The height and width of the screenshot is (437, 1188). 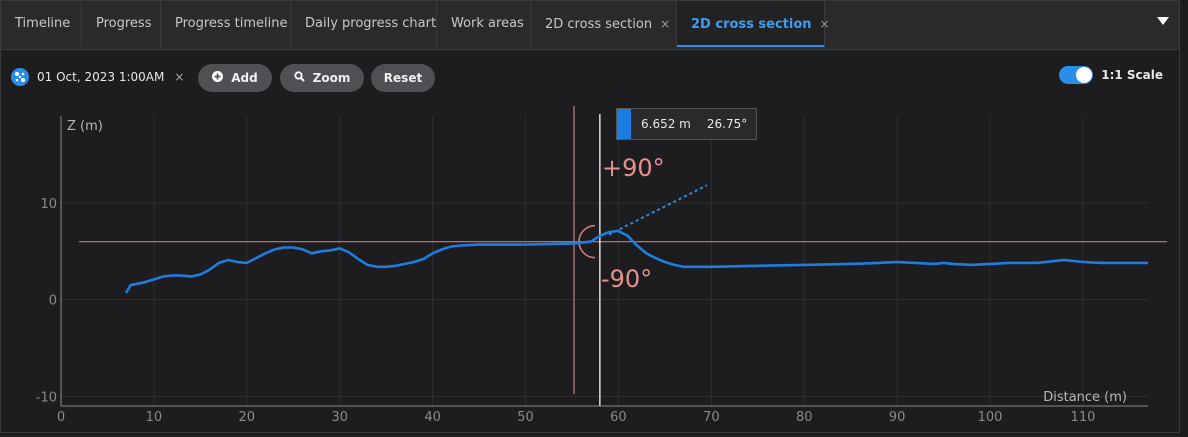 What do you see at coordinates (525, 417) in the screenshot?
I see `x-tick-label: 50` at bounding box center [525, 417].